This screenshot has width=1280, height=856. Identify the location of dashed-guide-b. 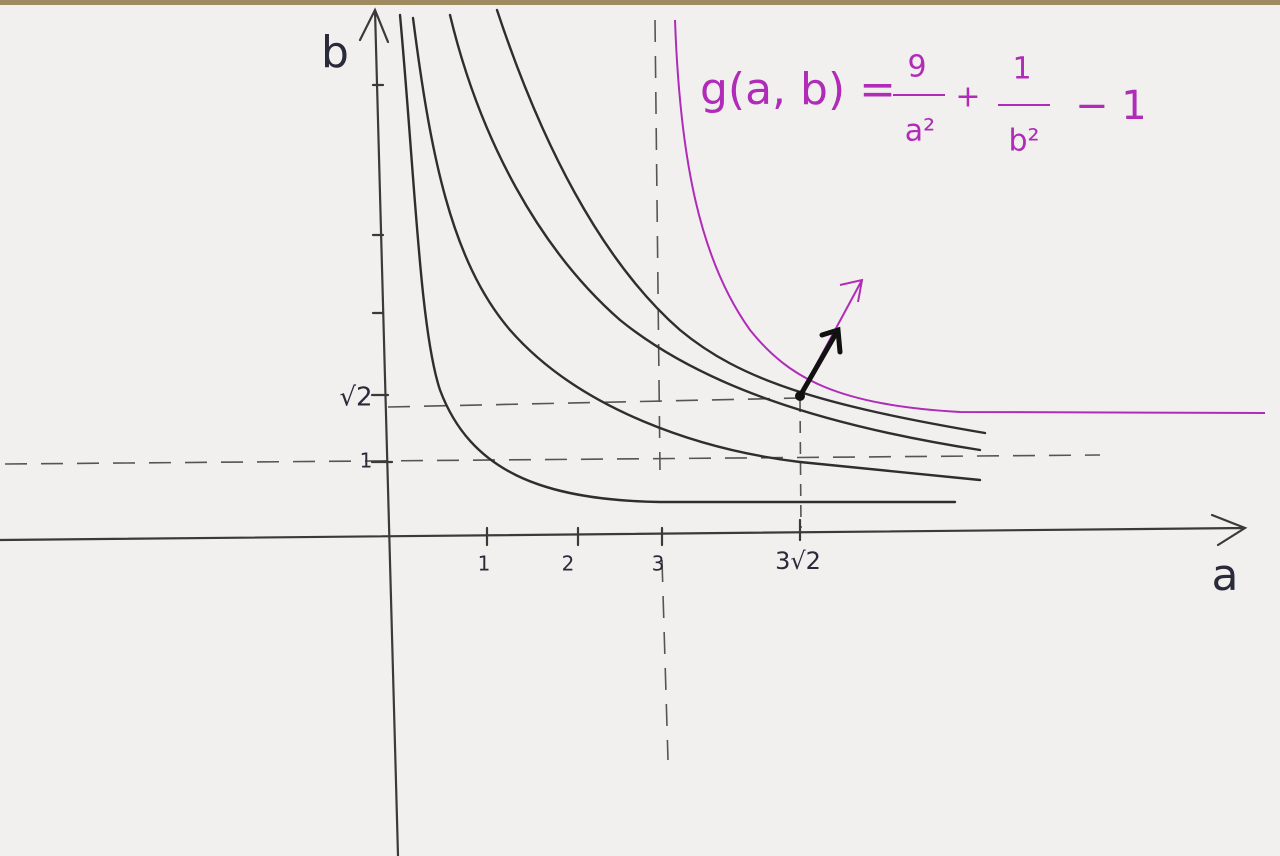
(594, 402).